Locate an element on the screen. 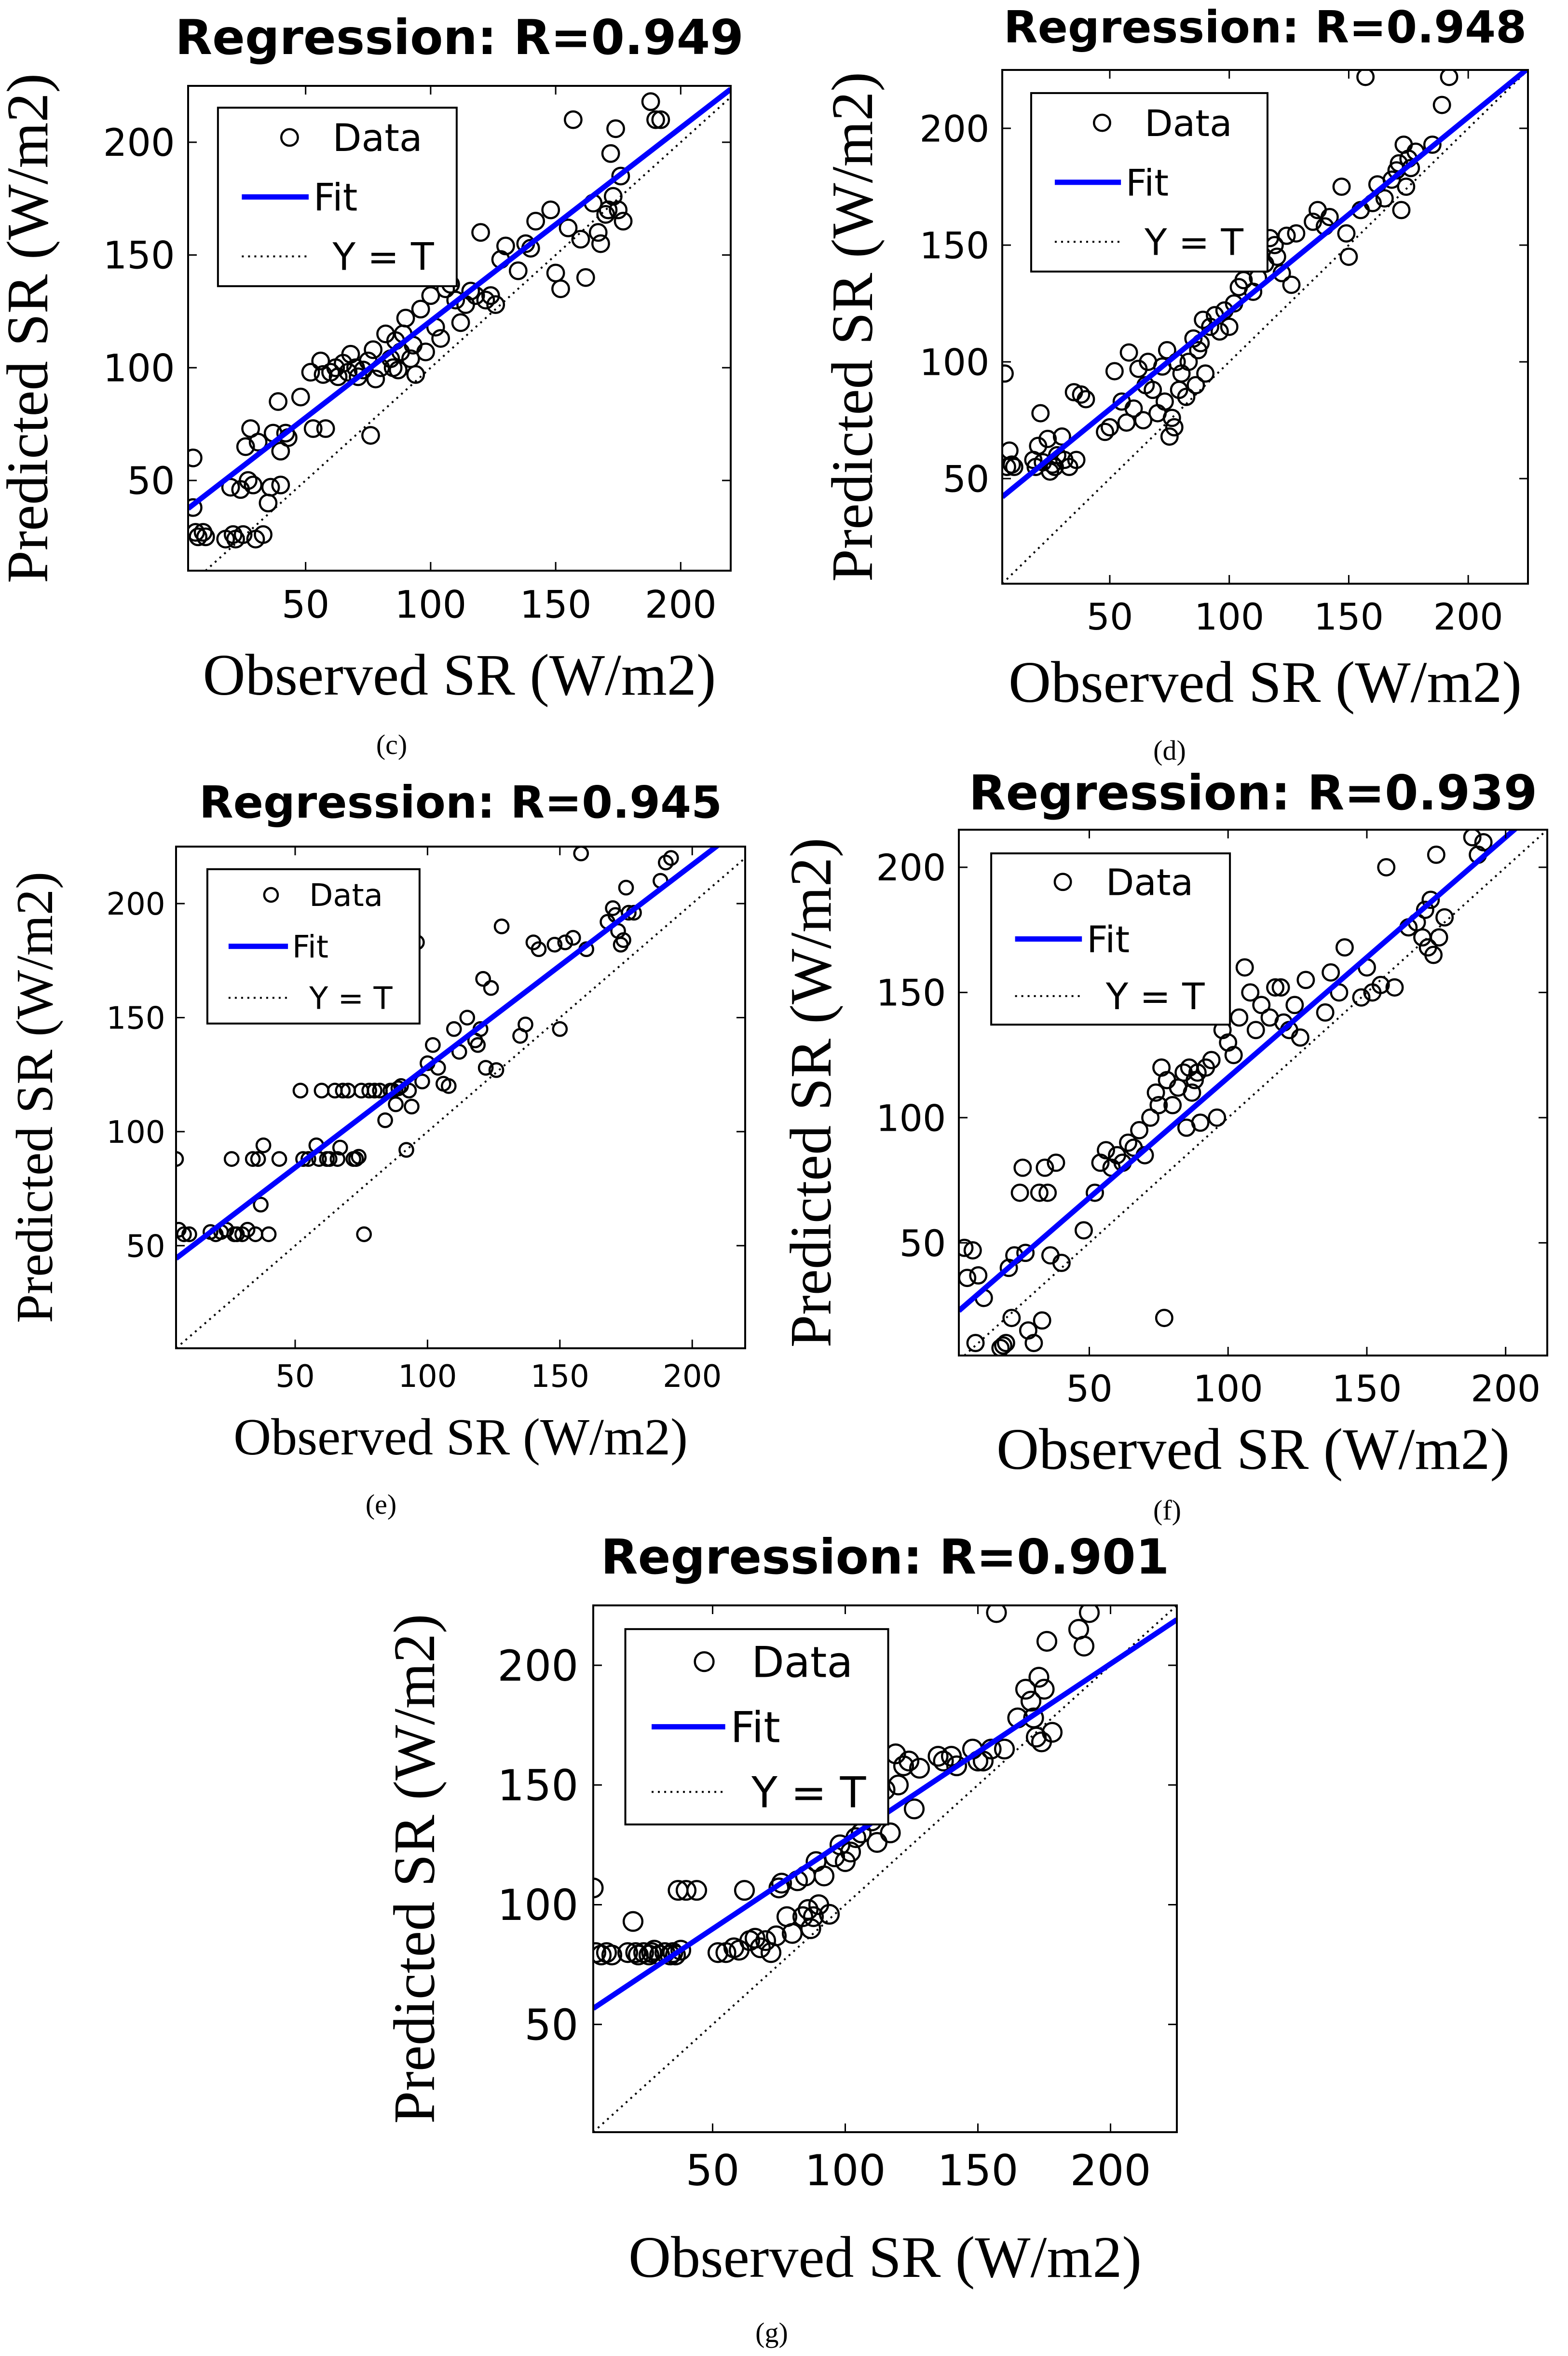 Image resolution: width=1568 pixels, height=2356 pixels. axes-box is located at coordinates (885, 1868).